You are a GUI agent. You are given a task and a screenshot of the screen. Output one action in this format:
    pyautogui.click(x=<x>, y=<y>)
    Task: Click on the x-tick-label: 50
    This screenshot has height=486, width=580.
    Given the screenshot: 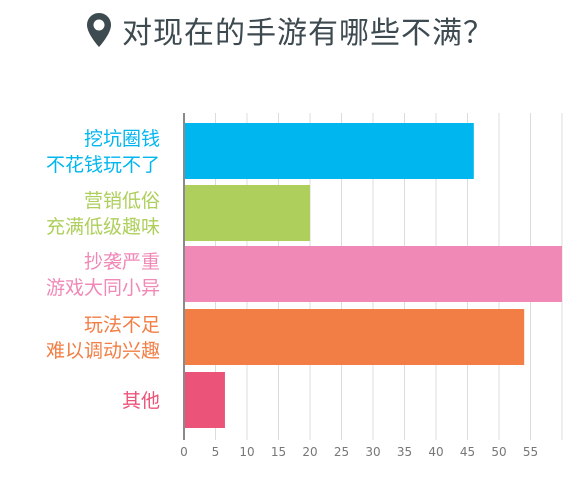 What is the action you would take?
    pyautogui.click(x=498, y=452)
    